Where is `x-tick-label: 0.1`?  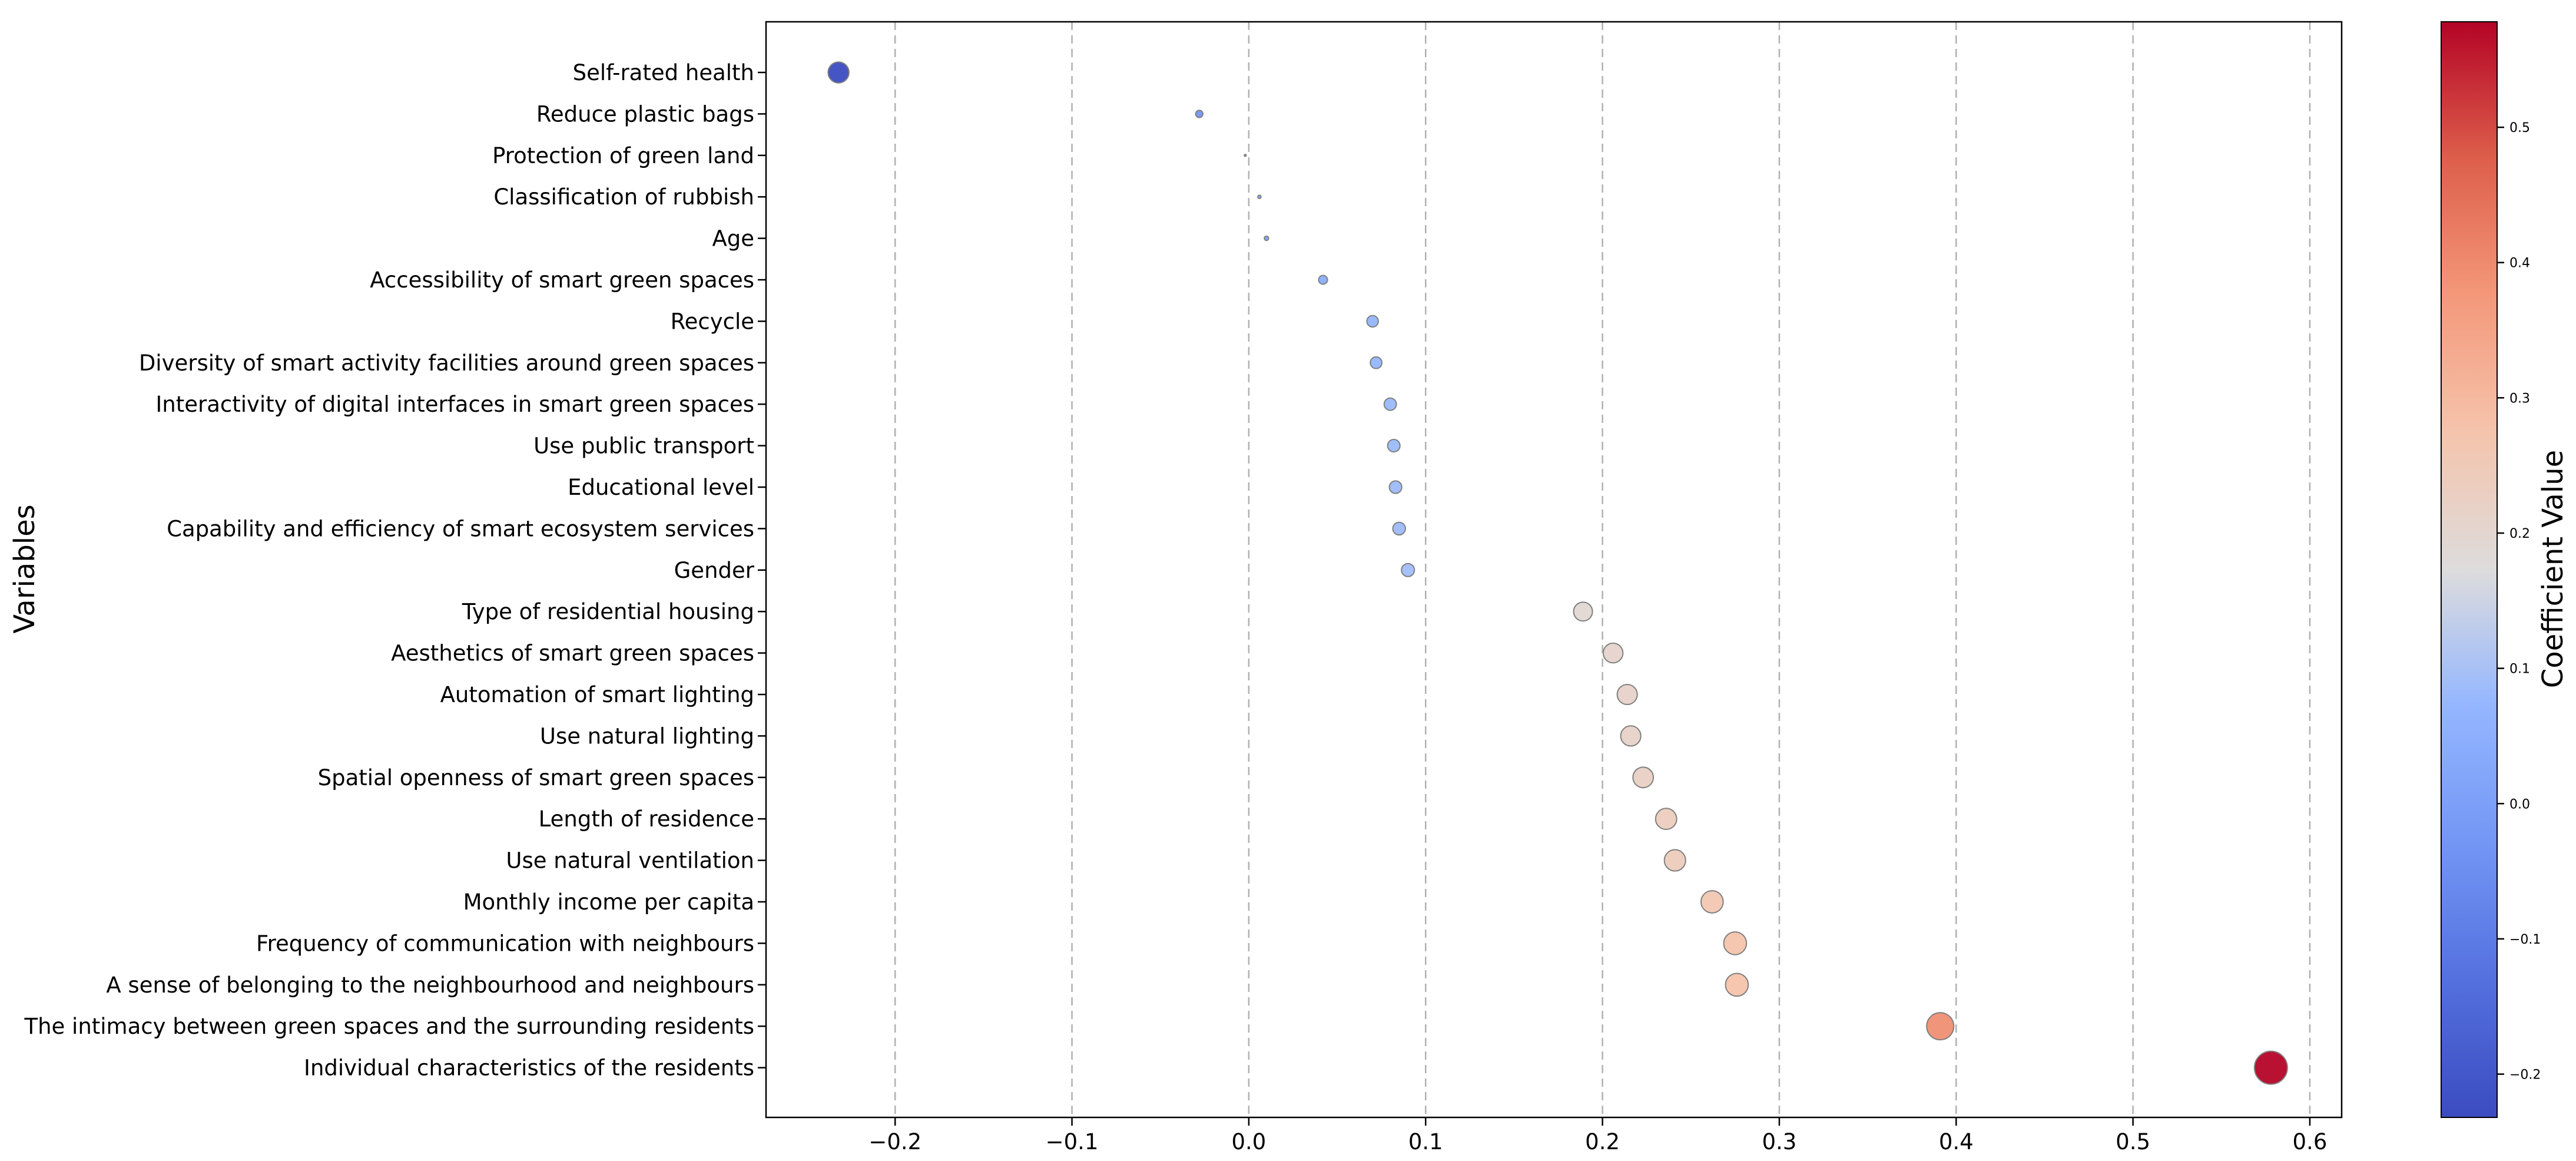 x-tick-label: 0.1 is located at coordinates (1425, 1142).